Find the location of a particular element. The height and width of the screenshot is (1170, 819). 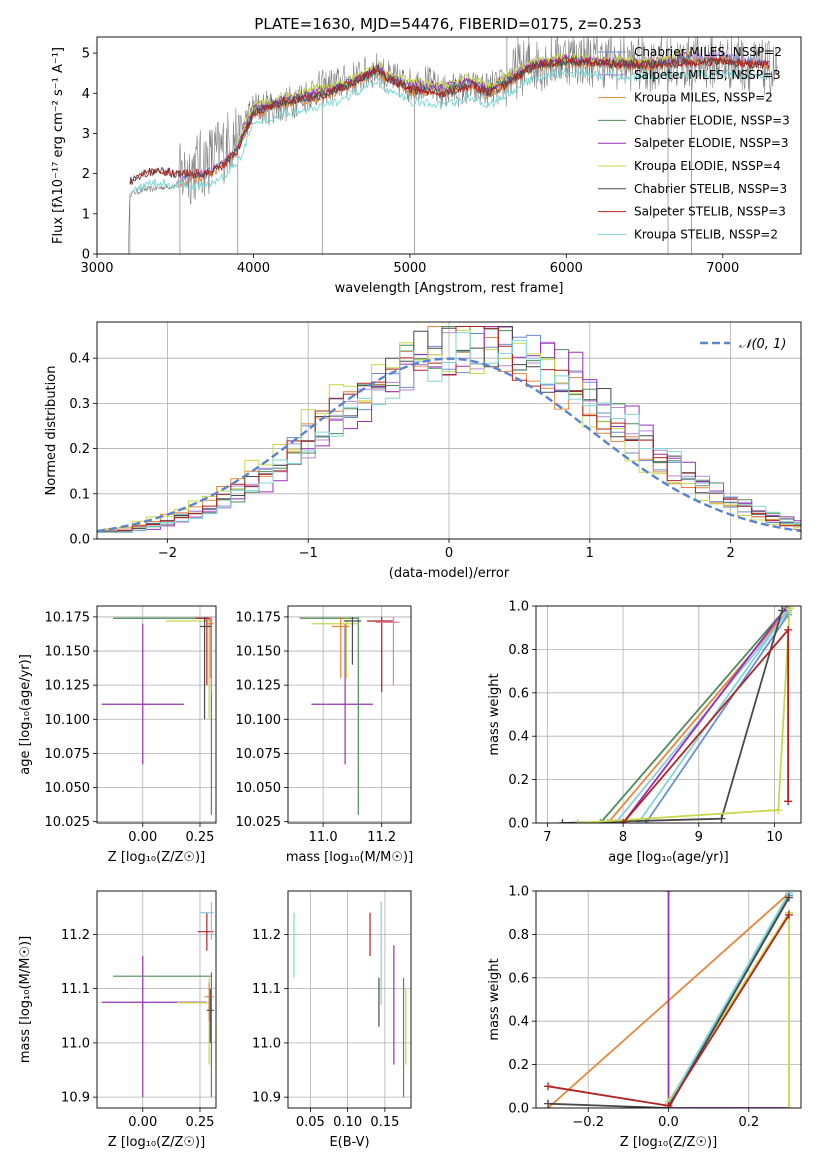

x-tick-label: 11.0 is located at coordinates (323, 837).